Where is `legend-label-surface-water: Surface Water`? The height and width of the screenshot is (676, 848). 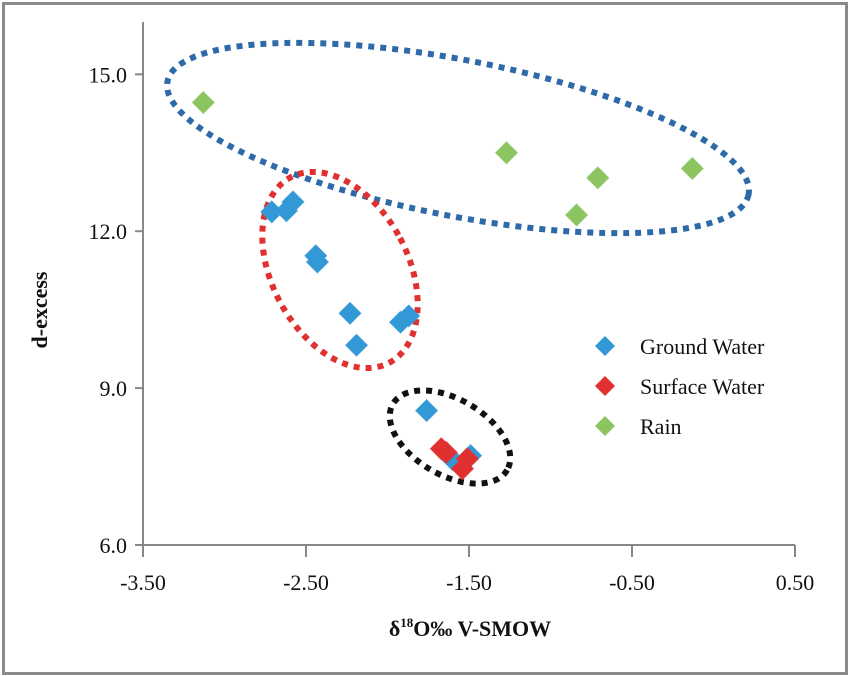
legend-label-surface-water: Surface Water is located at coordinates (702, 386).